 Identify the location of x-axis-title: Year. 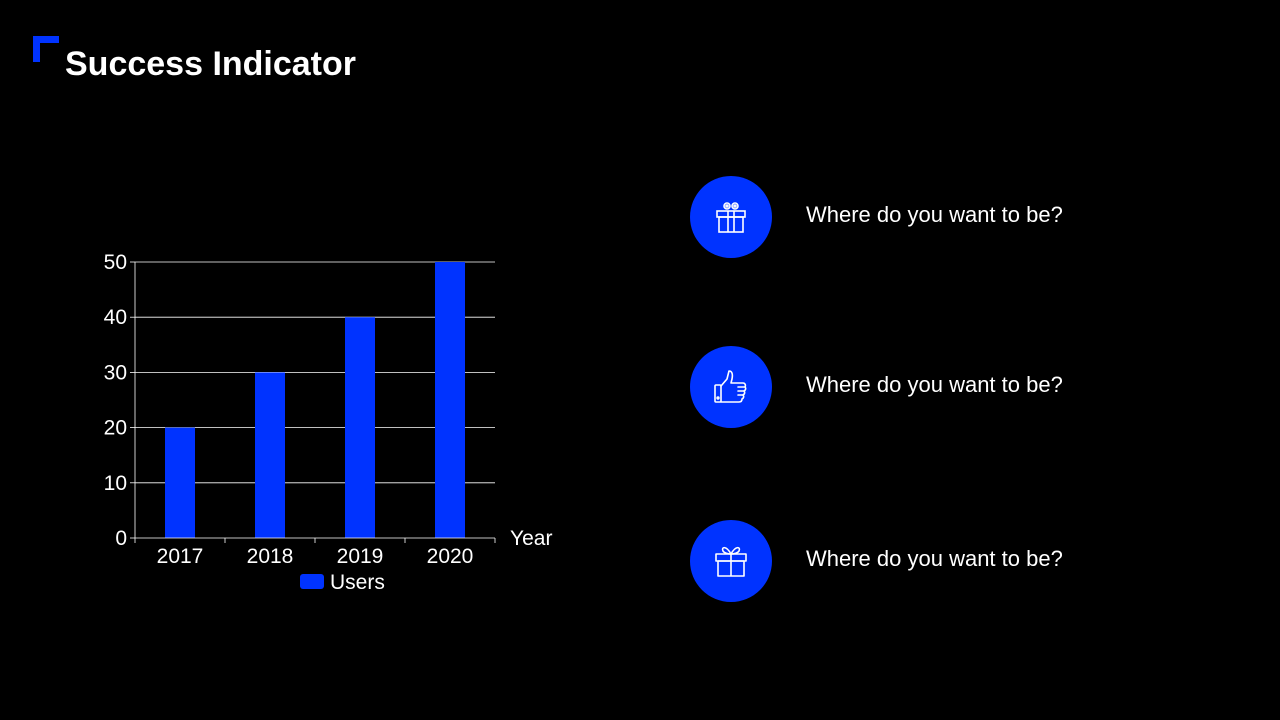
(531, 538).